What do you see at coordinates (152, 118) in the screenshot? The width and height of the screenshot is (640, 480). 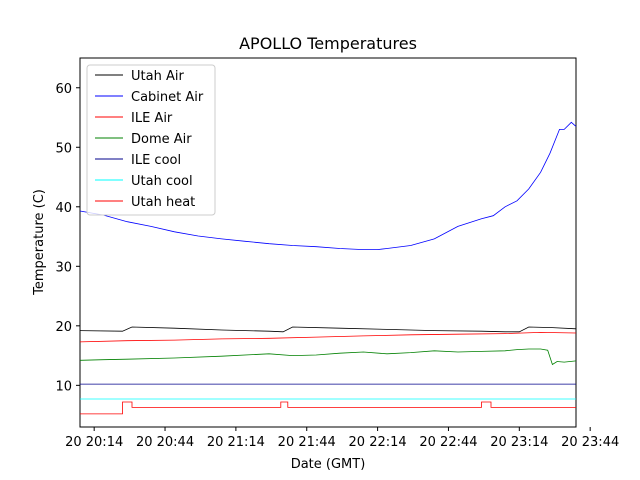 I see `legend-label-2: ILE Air` at bounding box center [152, 118].